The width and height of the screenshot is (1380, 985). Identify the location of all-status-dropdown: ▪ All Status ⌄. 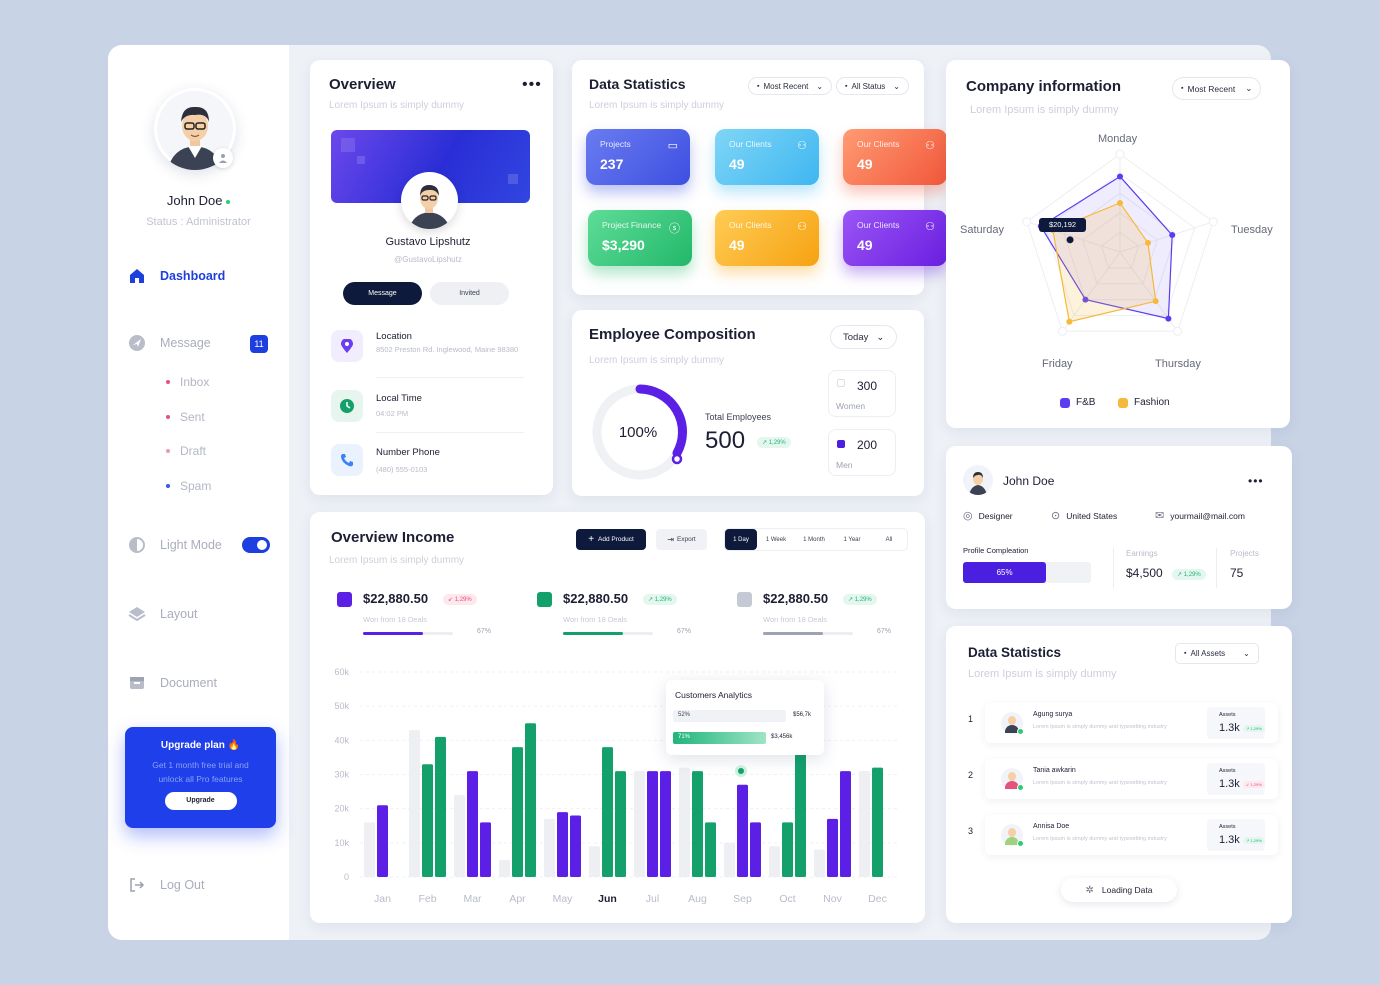
(872, 86).